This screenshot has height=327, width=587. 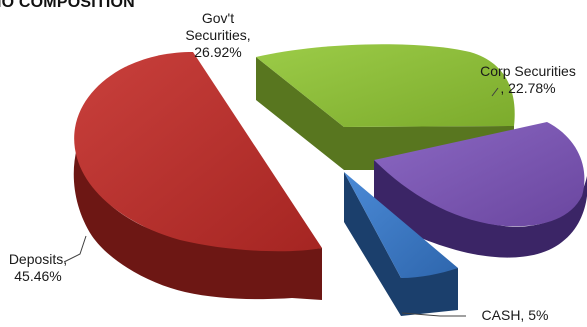 I want to click on data-label-govt-securities: Gov't Securities, 26.92%, so click(x=217, y=35).